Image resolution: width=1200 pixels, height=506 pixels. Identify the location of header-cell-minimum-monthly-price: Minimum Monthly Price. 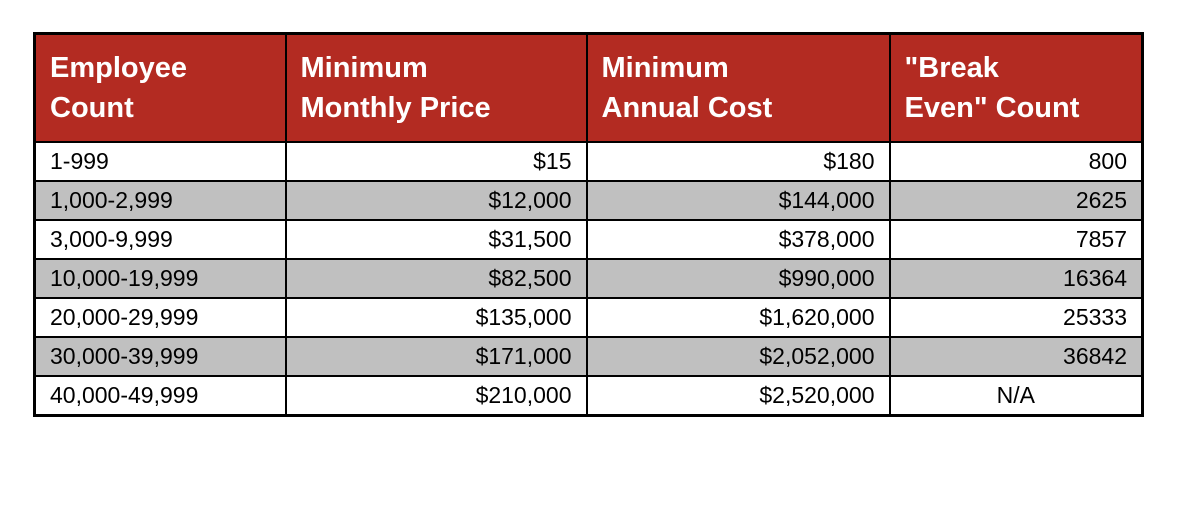
(436, 87).